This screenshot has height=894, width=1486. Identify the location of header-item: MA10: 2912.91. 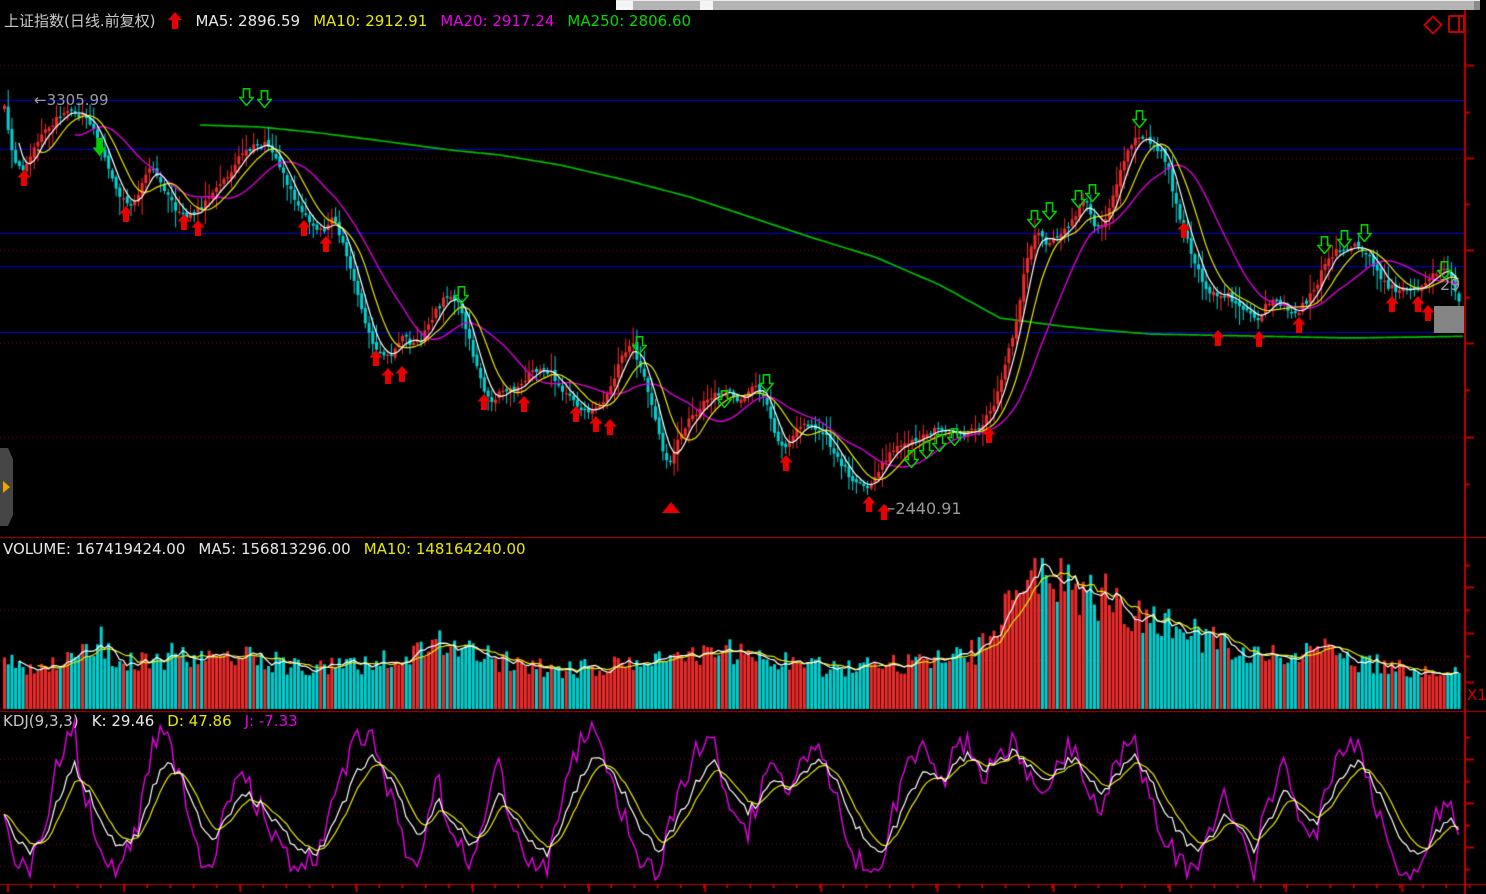
(370, 20).